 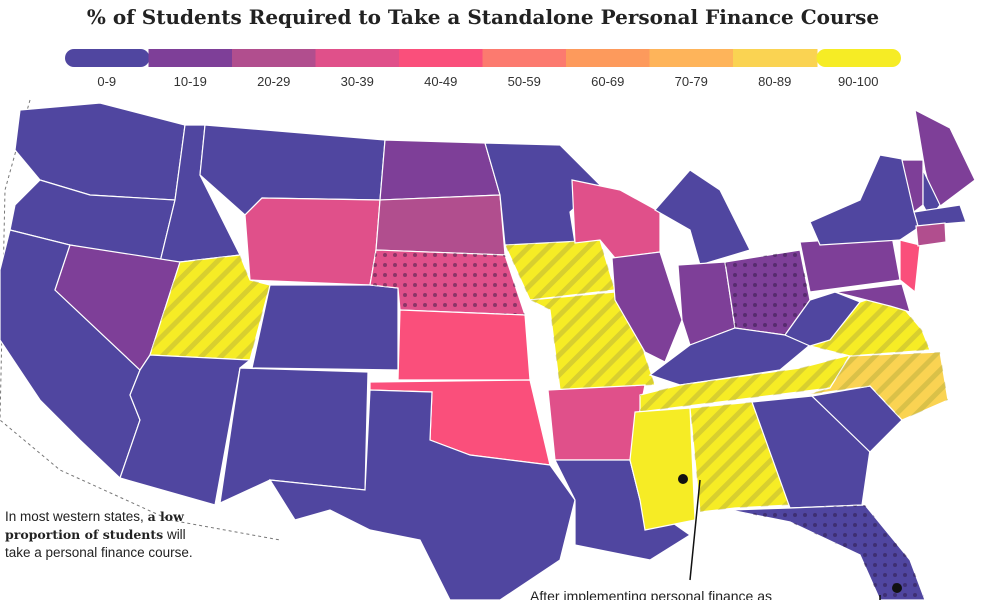 What do you see at coordinates (858, 81) in the screenshot?
I see `legend-label: 90-100` at bounding box center [858, 81].